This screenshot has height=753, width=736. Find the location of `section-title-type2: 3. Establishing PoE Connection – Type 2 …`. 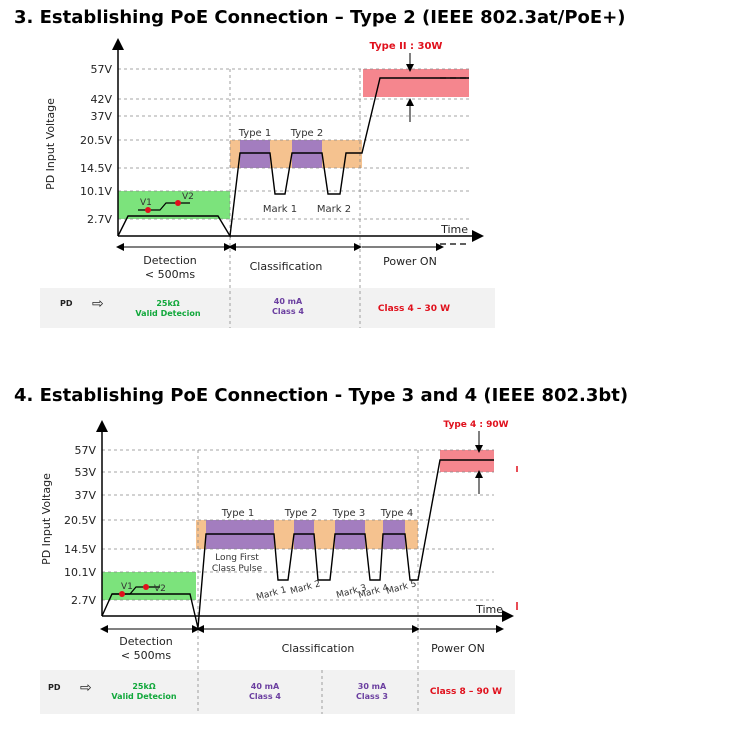

section-title-type2: 3. Establishing PoE Connection – Type 2 … is located at coordinates (320, 17).